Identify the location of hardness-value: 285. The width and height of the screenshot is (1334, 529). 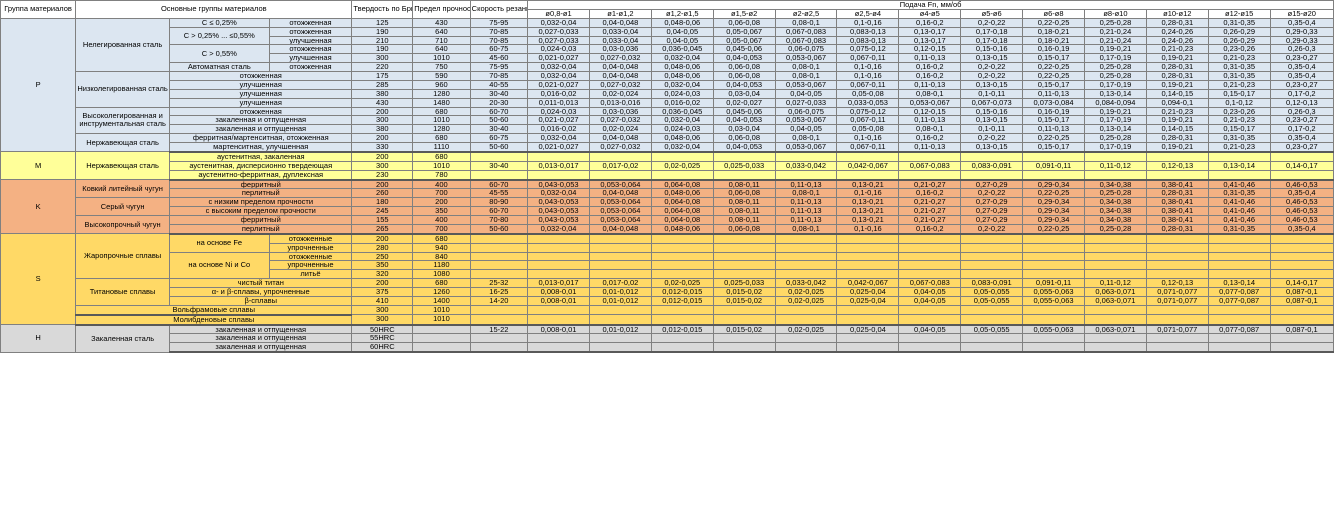
(382, 84).